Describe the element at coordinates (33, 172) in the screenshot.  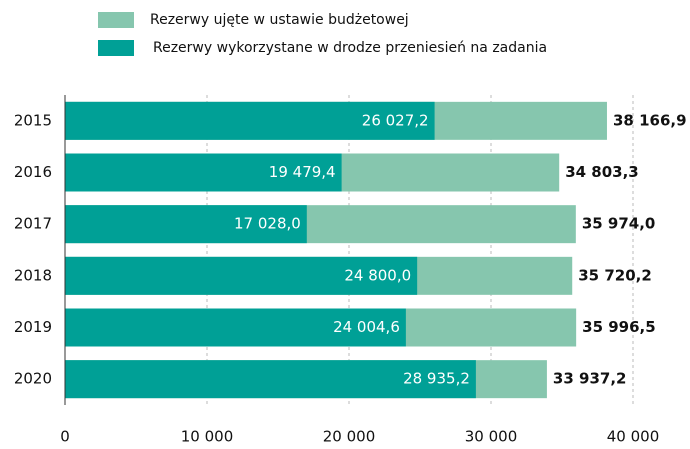
I see `y-tick-label: 2016` at that location.